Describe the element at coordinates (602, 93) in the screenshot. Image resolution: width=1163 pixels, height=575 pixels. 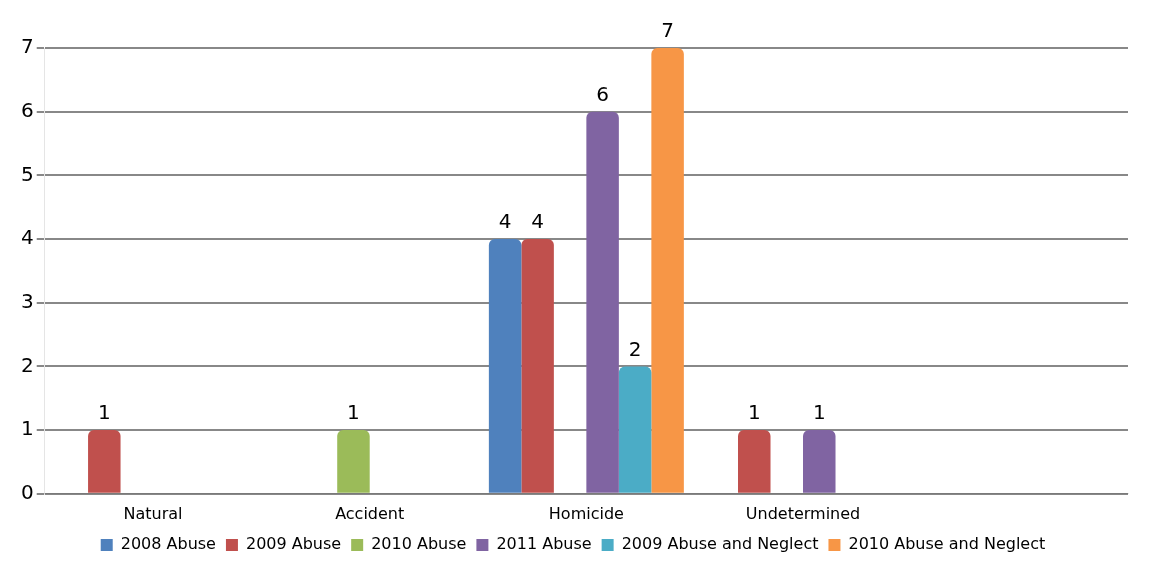
I see `data-label: 6` at that location.